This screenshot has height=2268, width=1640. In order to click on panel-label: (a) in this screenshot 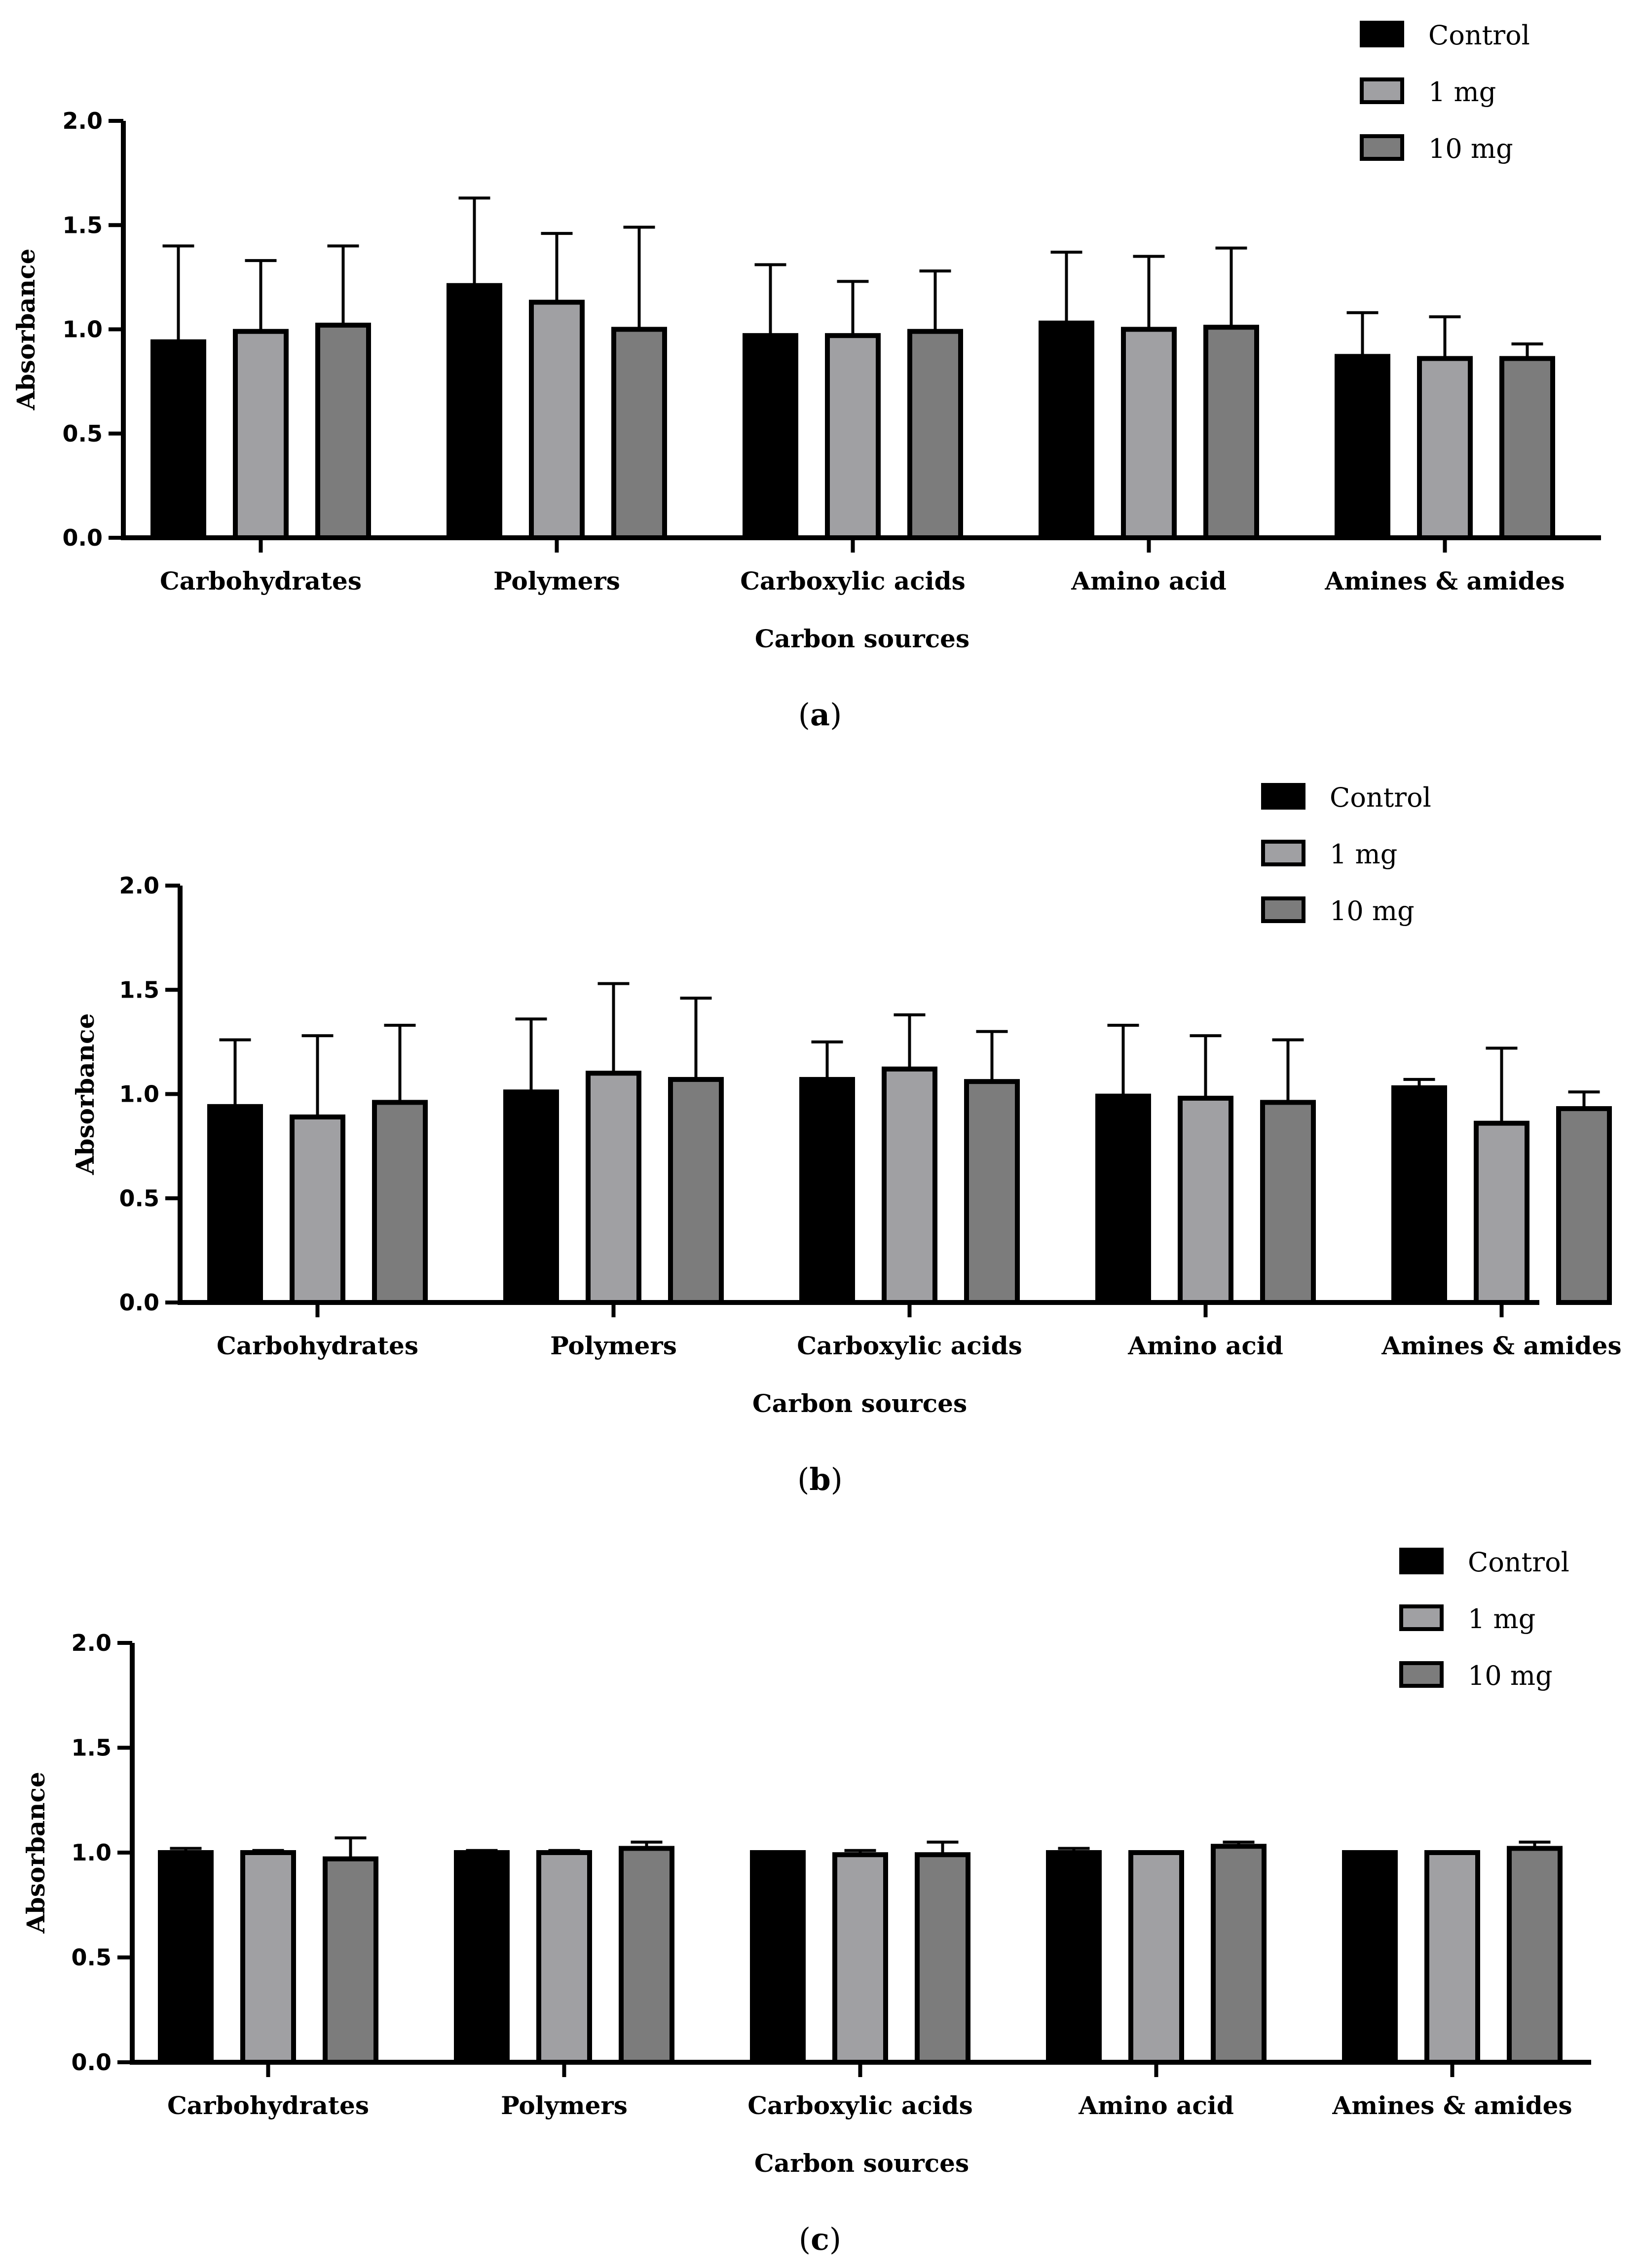, I will do `click(820, 715)`.